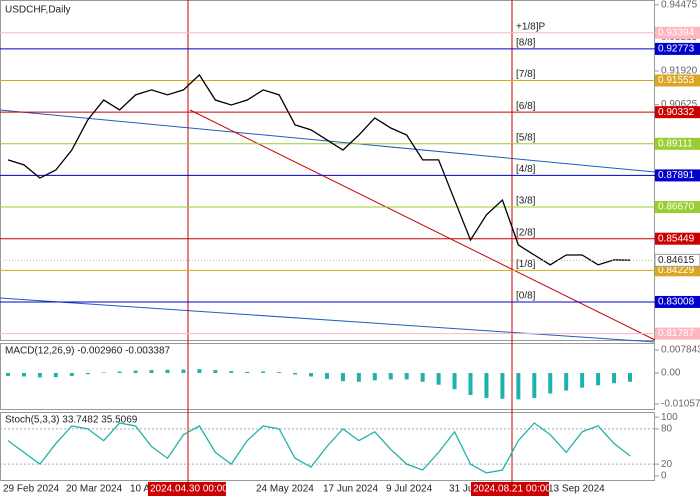 This screenshot has width=700, height=500. I want to click on y-tick-label: 0.90625, so click(679, 104).